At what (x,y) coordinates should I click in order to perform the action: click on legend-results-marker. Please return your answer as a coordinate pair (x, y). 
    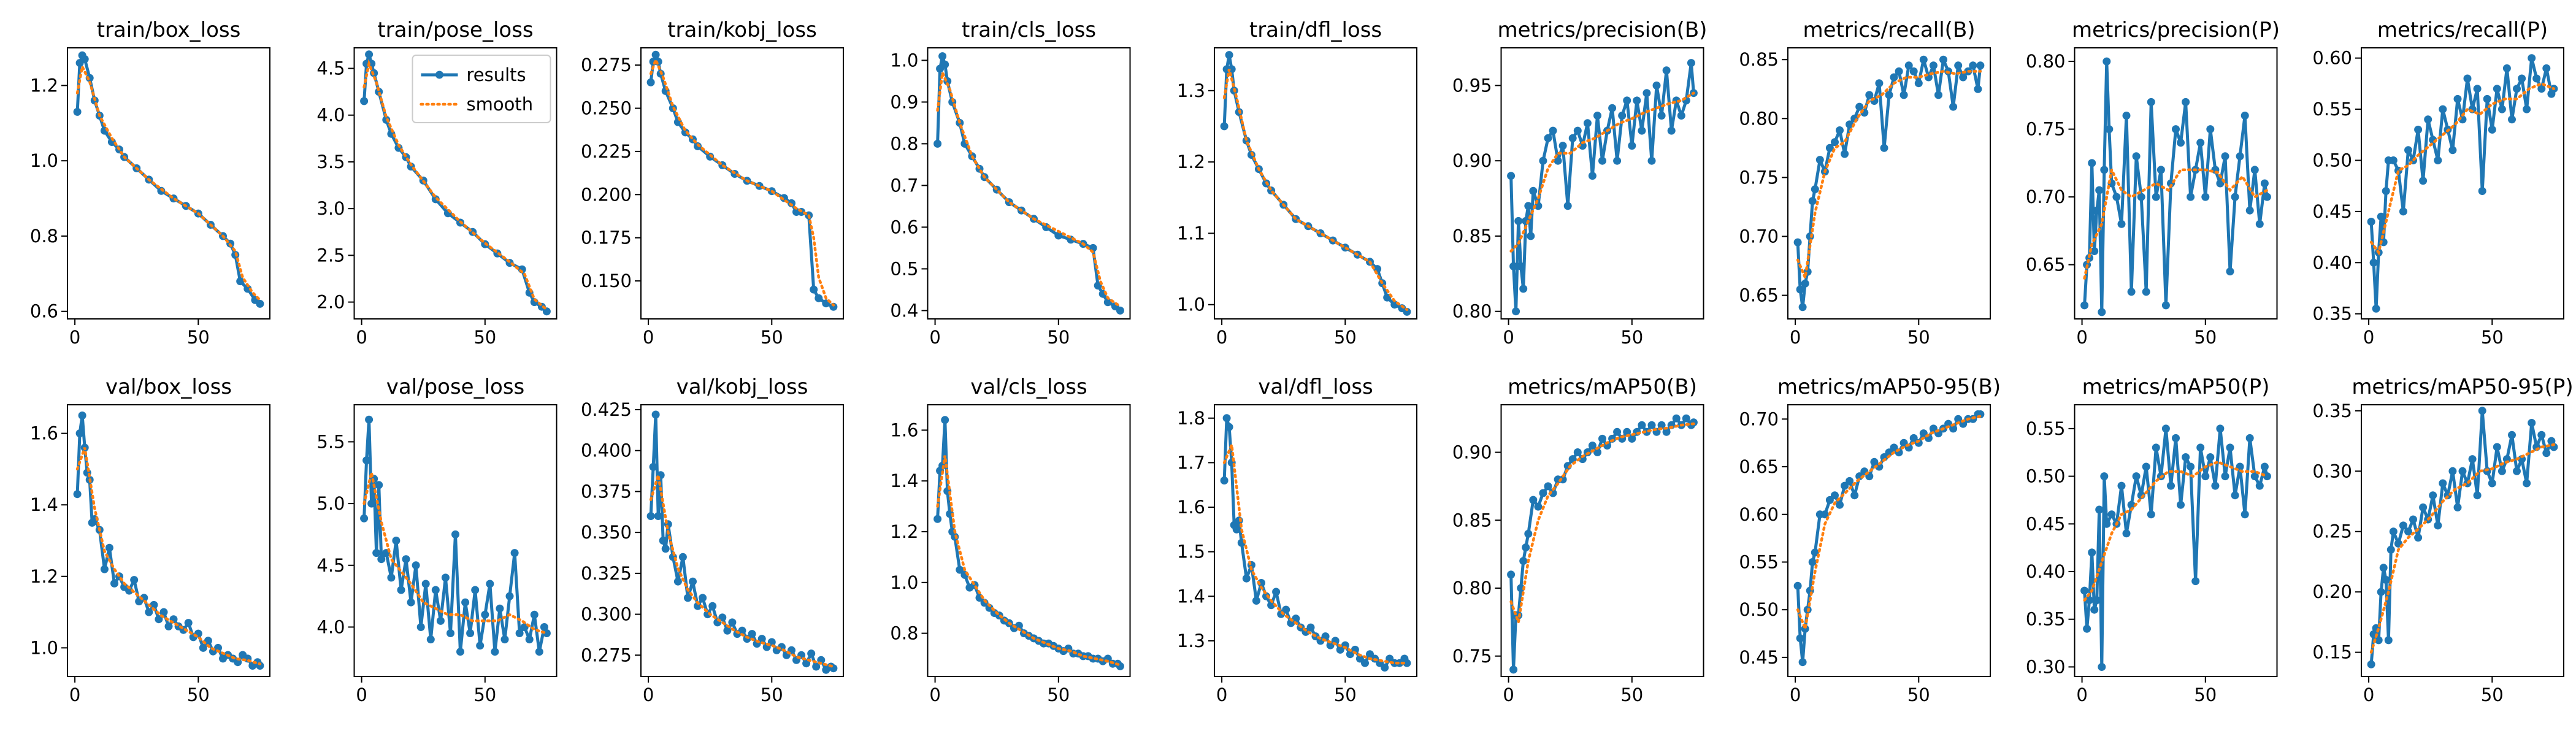
    Looking at the image, I should click on (439, 75).